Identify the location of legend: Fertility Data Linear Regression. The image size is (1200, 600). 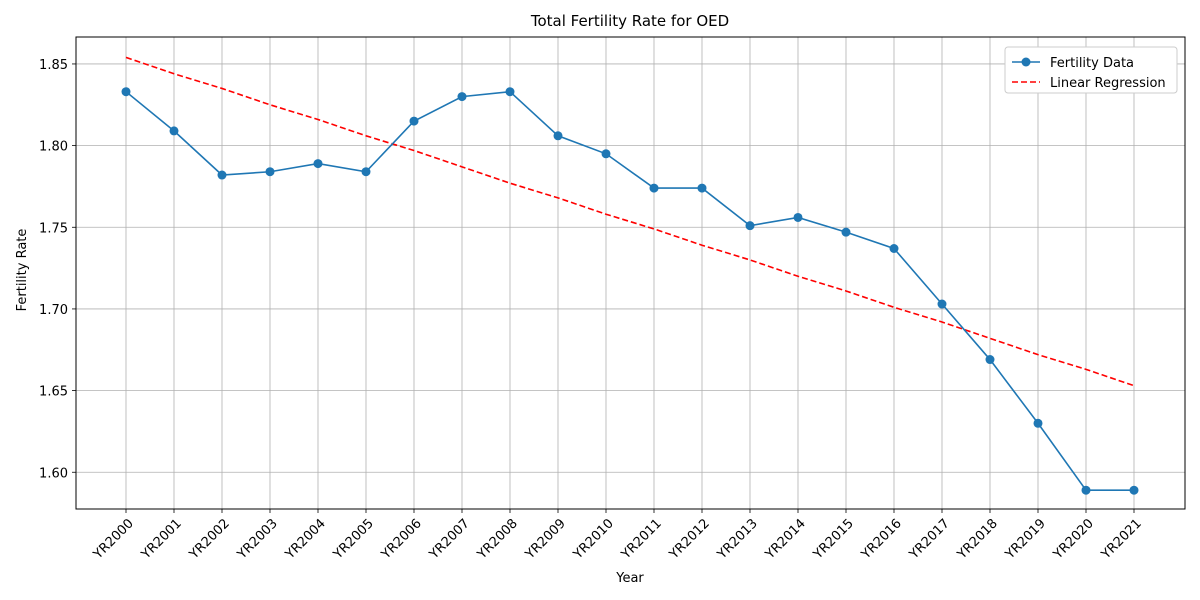
(1091, 70).